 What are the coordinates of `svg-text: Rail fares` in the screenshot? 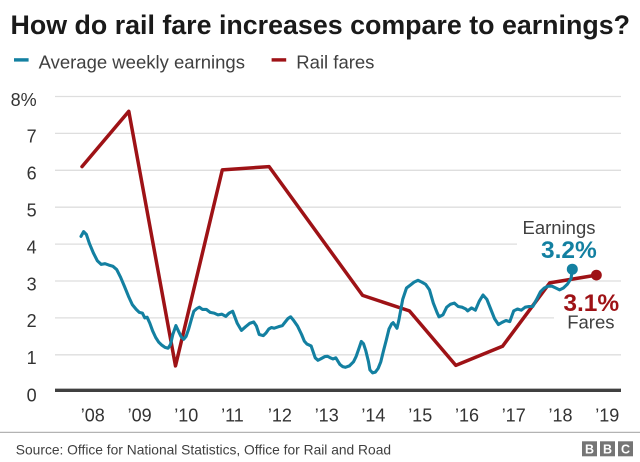 It's located at (335, 62).